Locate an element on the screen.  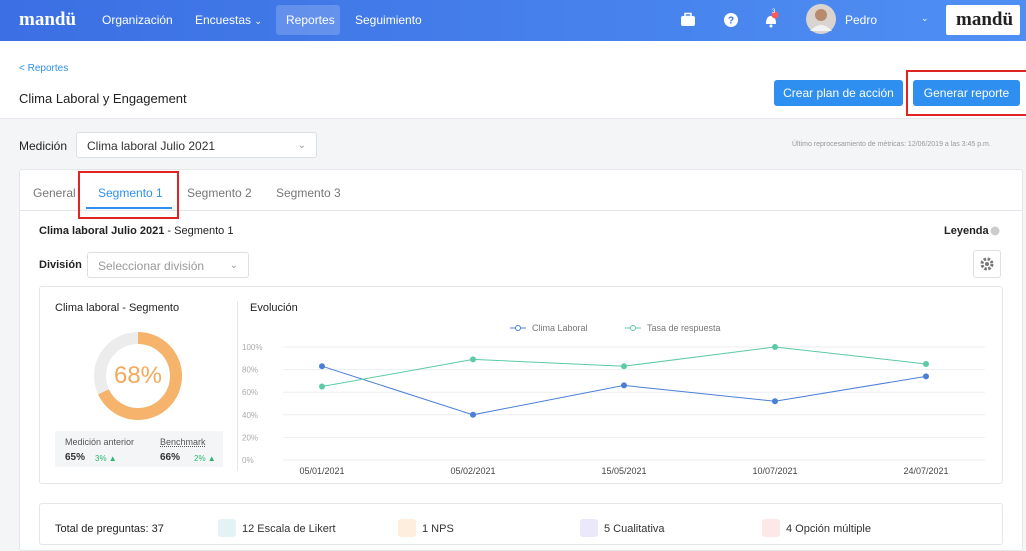
generate-report-button: Generar reporte is located at coordinates (966, 93).